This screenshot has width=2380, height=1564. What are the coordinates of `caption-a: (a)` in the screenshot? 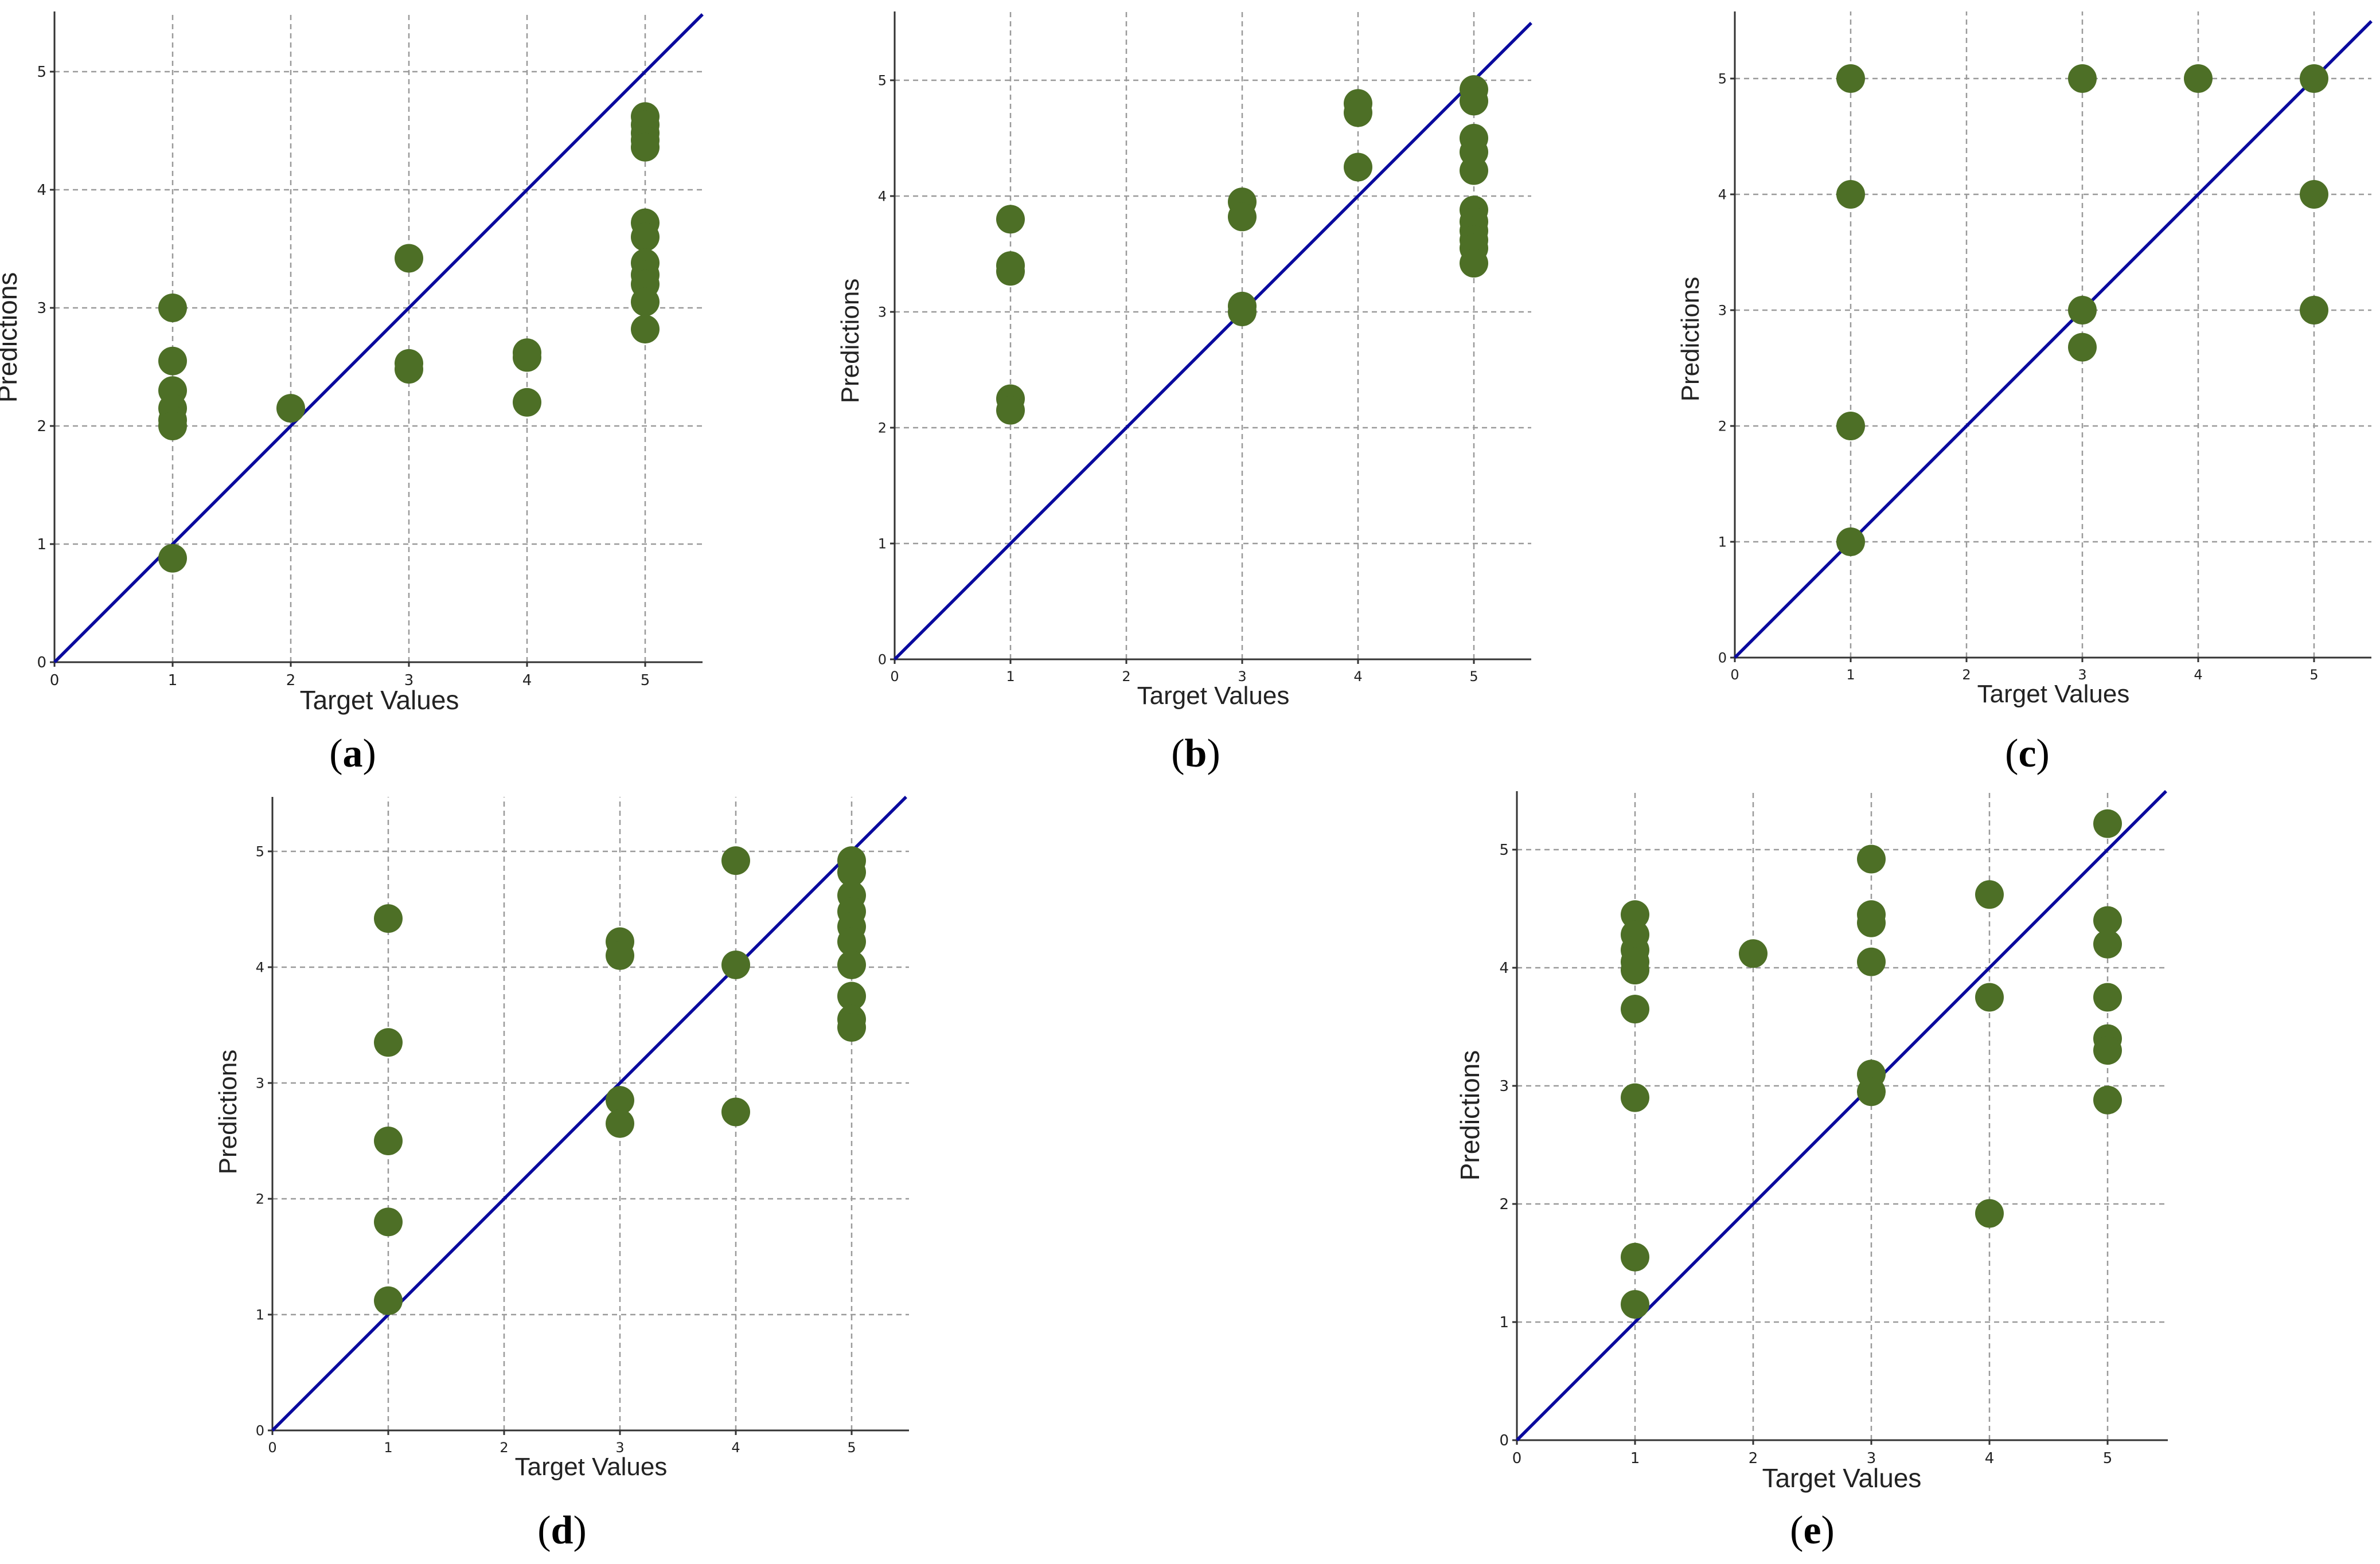 It's located at (353, 754).